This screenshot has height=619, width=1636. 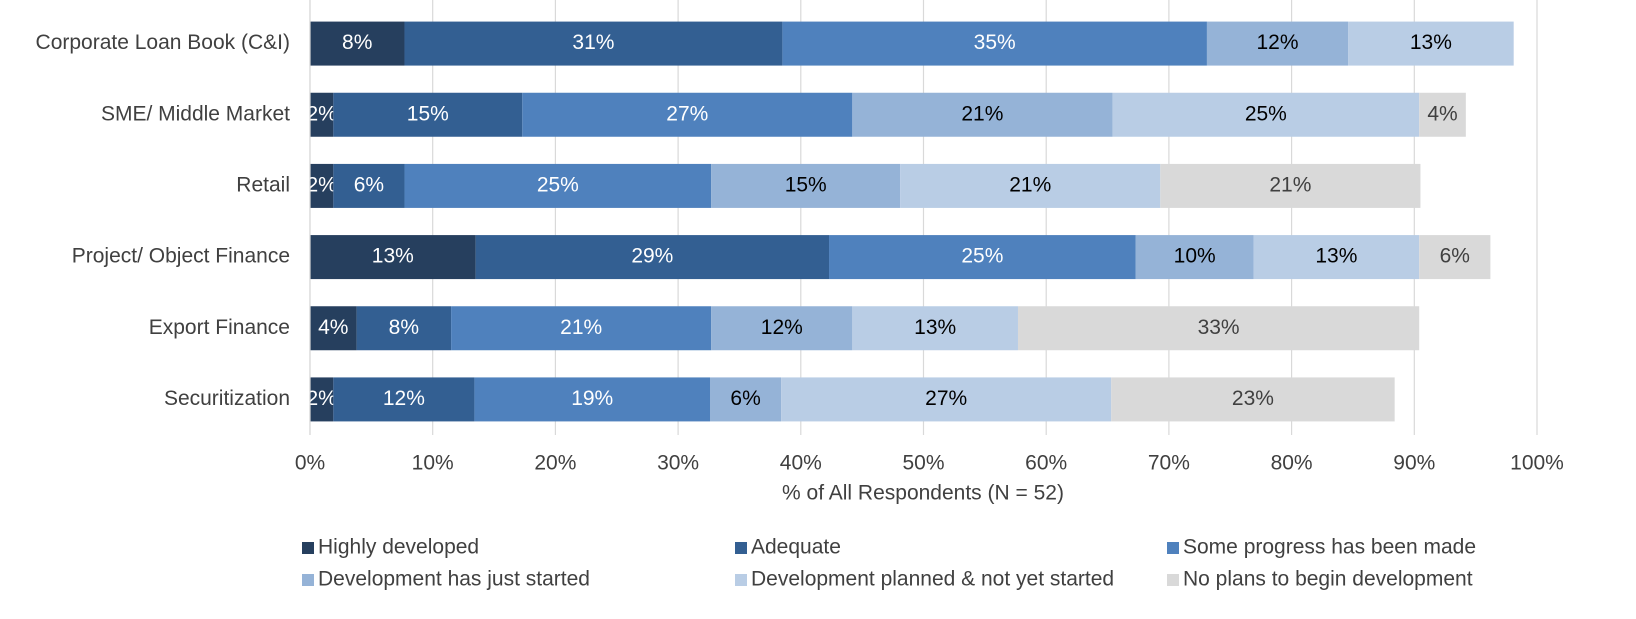 What do you see at coordinates (796, 547) in the screenshot?
I see `legend-label: Adequate` at bounding box center [796, 547].